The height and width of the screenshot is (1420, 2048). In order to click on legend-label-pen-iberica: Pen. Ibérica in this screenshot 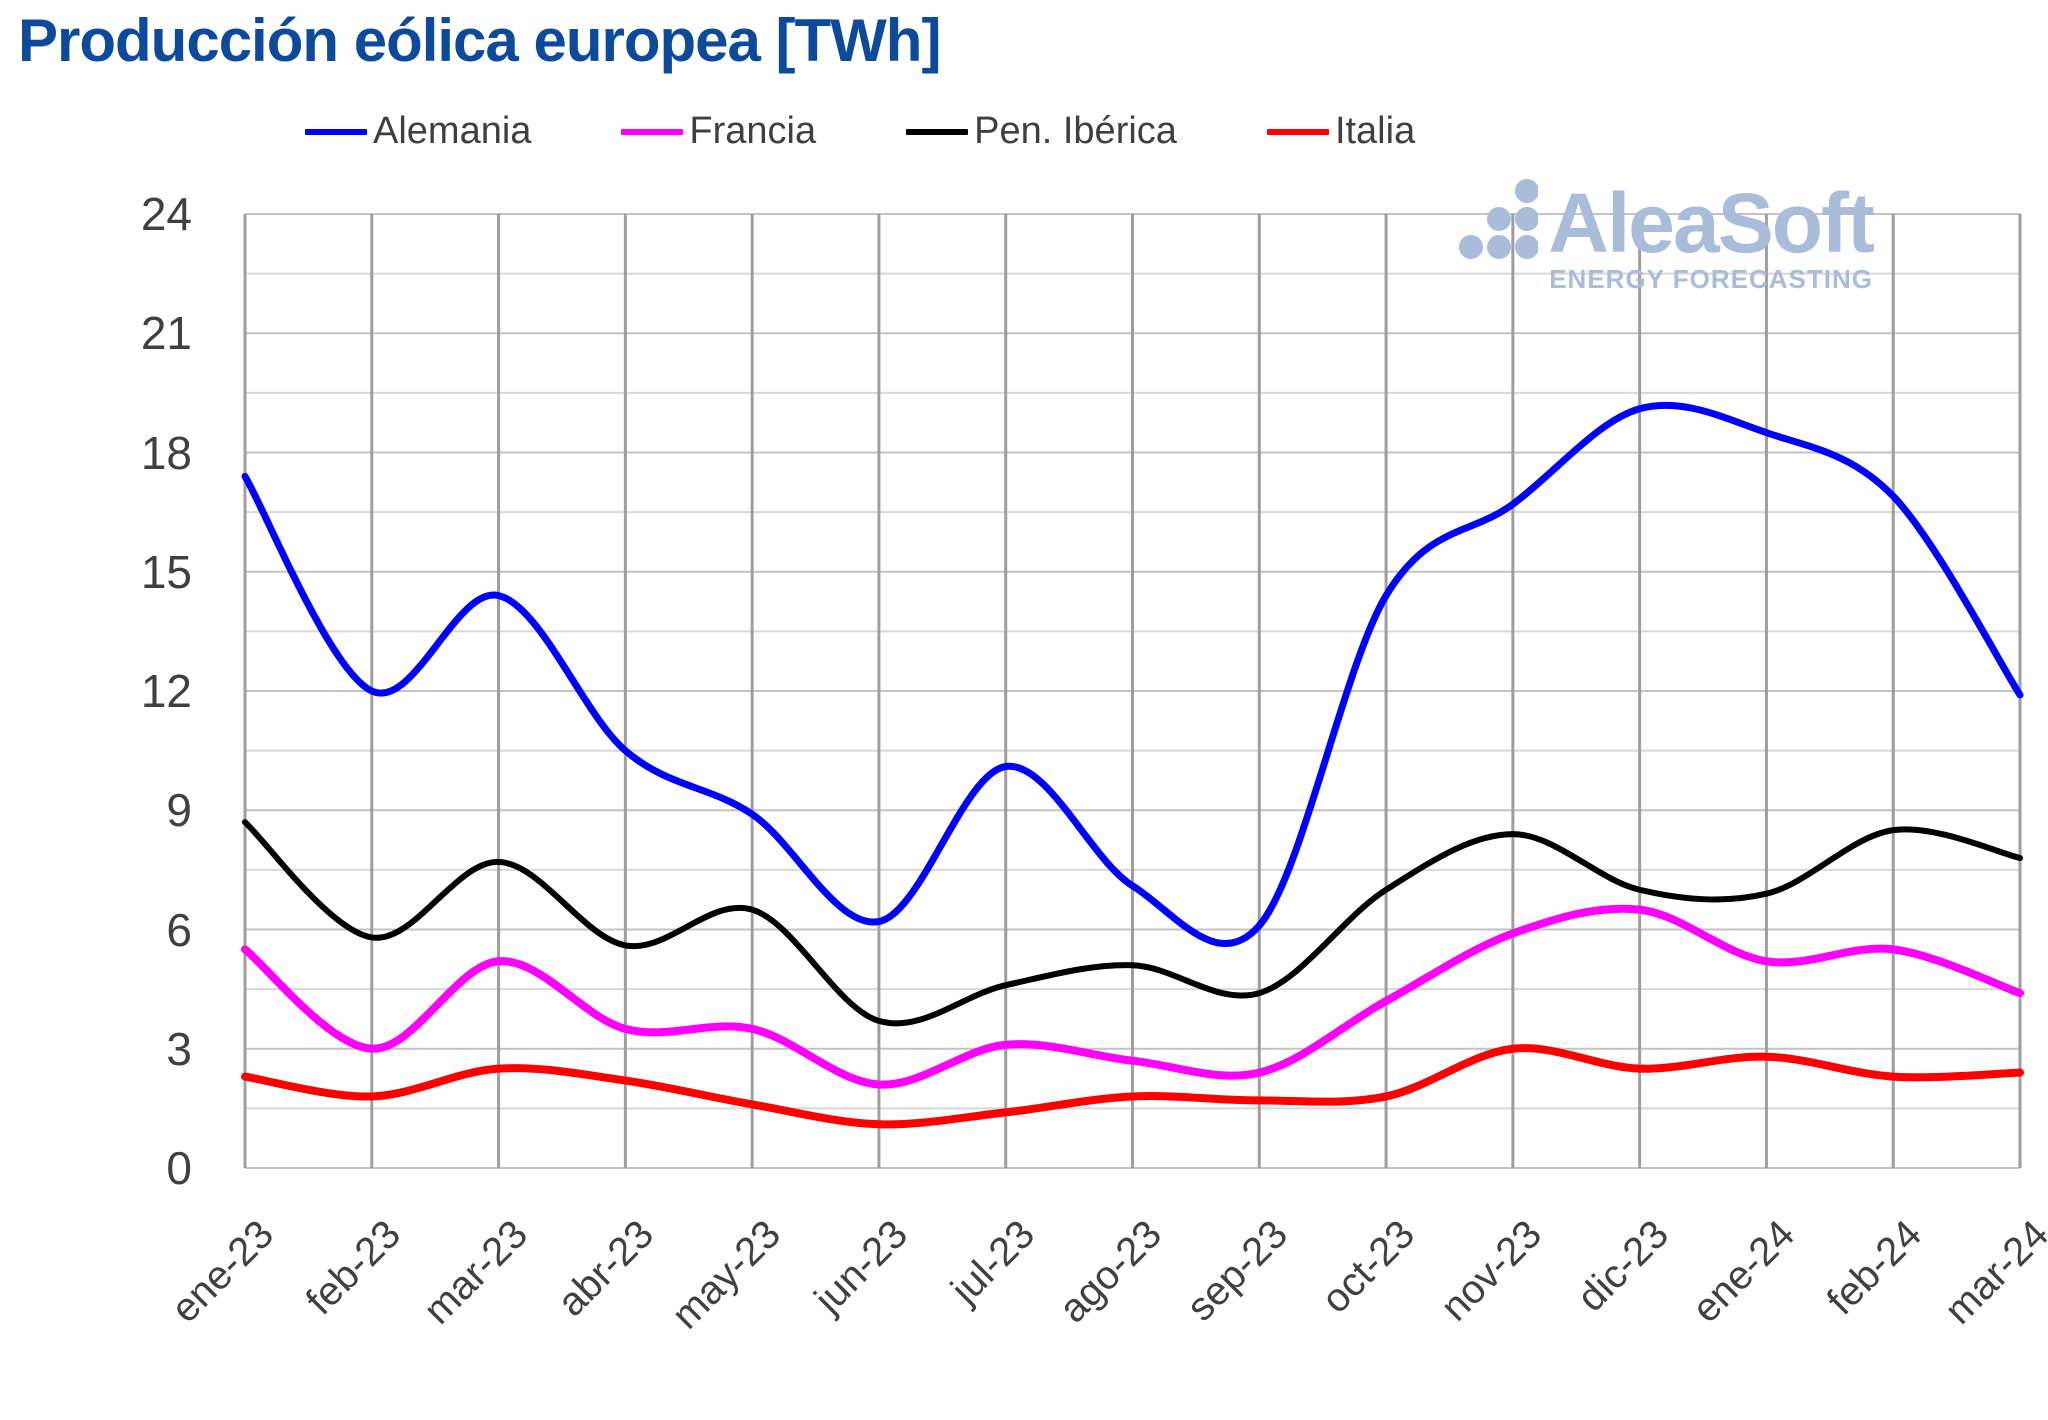, I will do `click(1075, 131)`.